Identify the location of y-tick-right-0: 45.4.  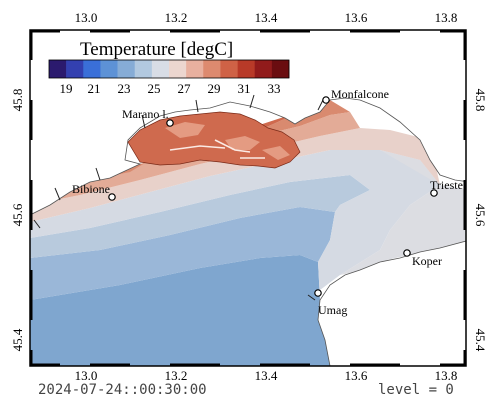
(480, 340).